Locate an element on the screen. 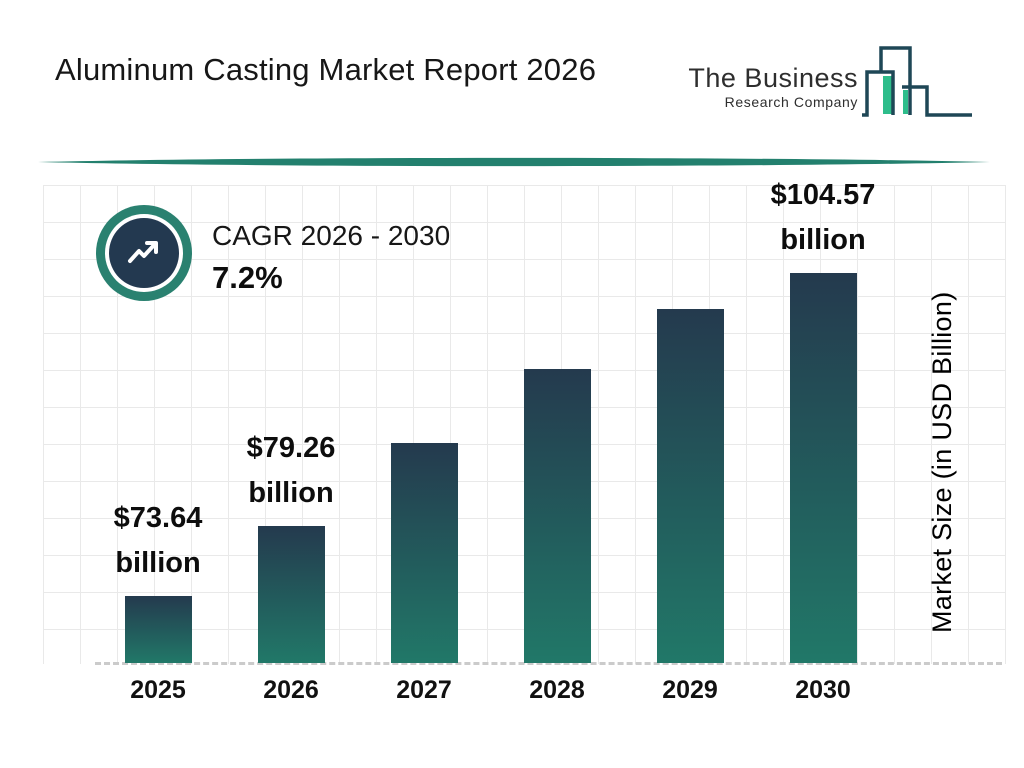 Image resolution: width=1024 pixels, height=768 pixels. x-tick-label-2028: 2028 is located at coordinates (557, 690).